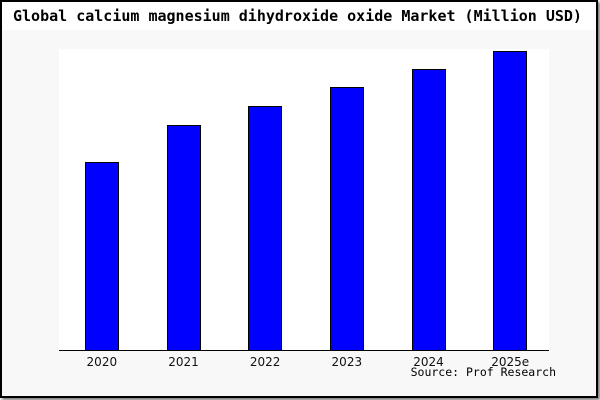 This screenshot has height=400, width=600. What do you see at coordinates (483, 372) in the screenshot?
I see `source-credit: Source: Prof Research` at bounding box center [483, 372].